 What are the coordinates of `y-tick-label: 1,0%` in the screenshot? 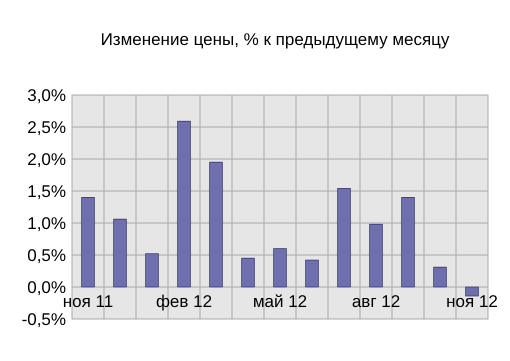 It's located at (46, 223).